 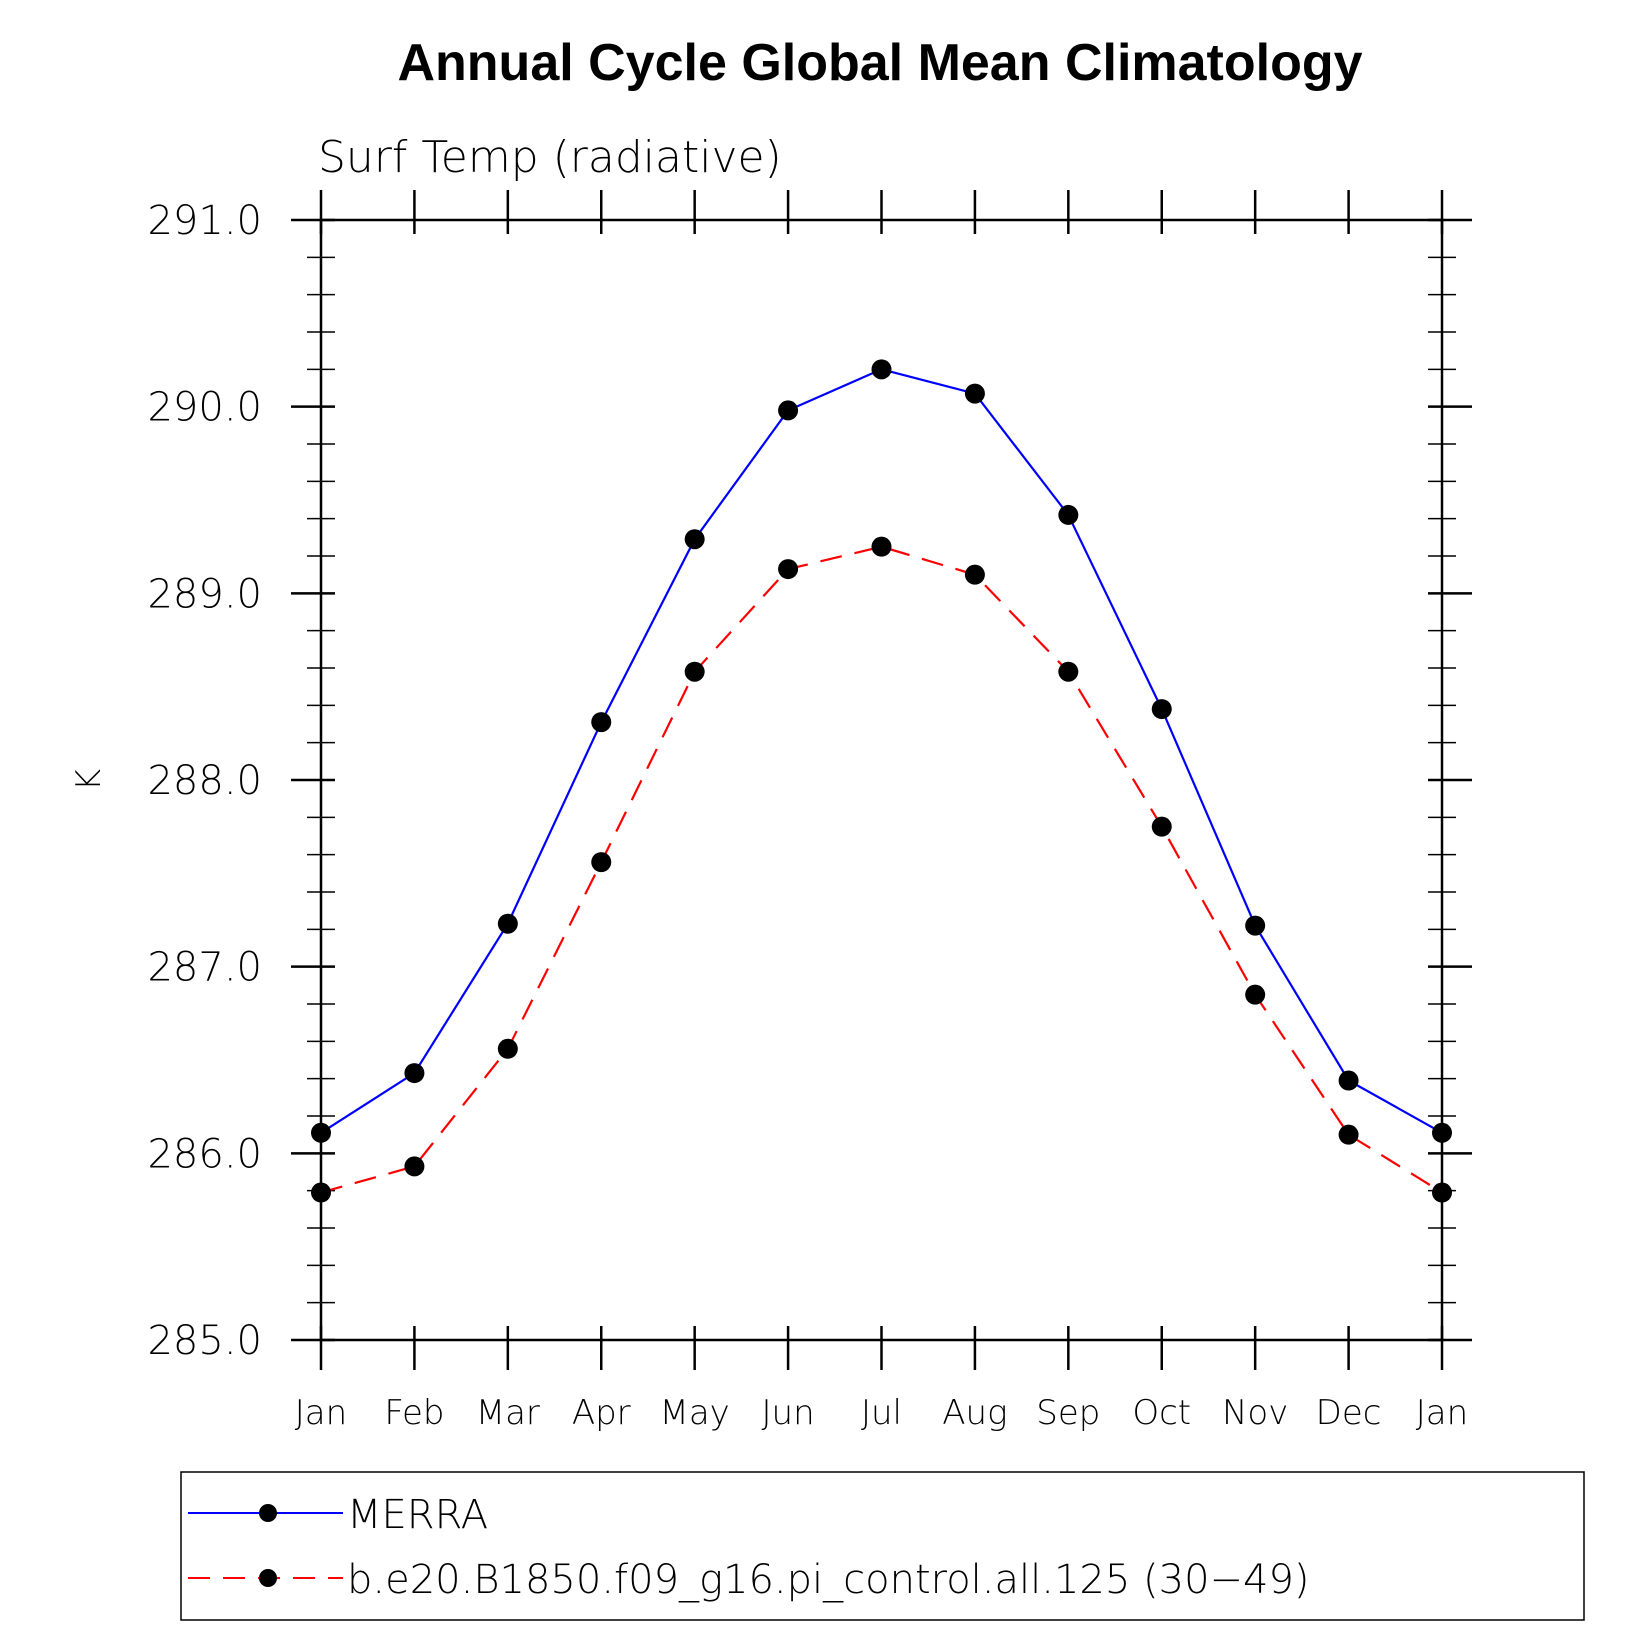 I want to click on legend-marker-merra, so click(x=268, y=1513).